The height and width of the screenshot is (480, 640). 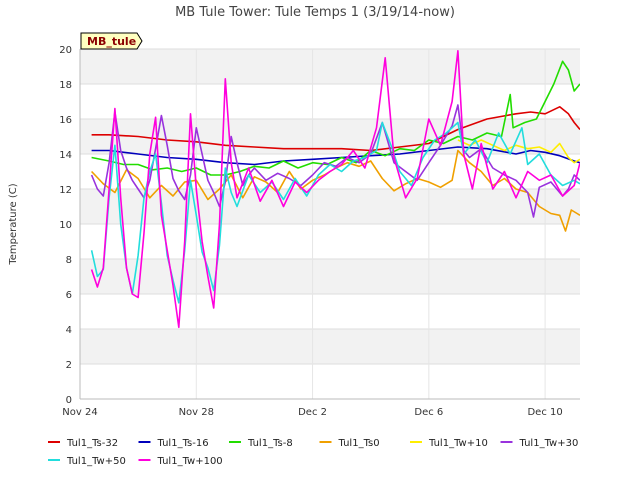 What do you see at coordinates (96, 461) in the screenshot?
I see `legend-item-label: Tul1_Tw+50` at bounding box center [96, 461].